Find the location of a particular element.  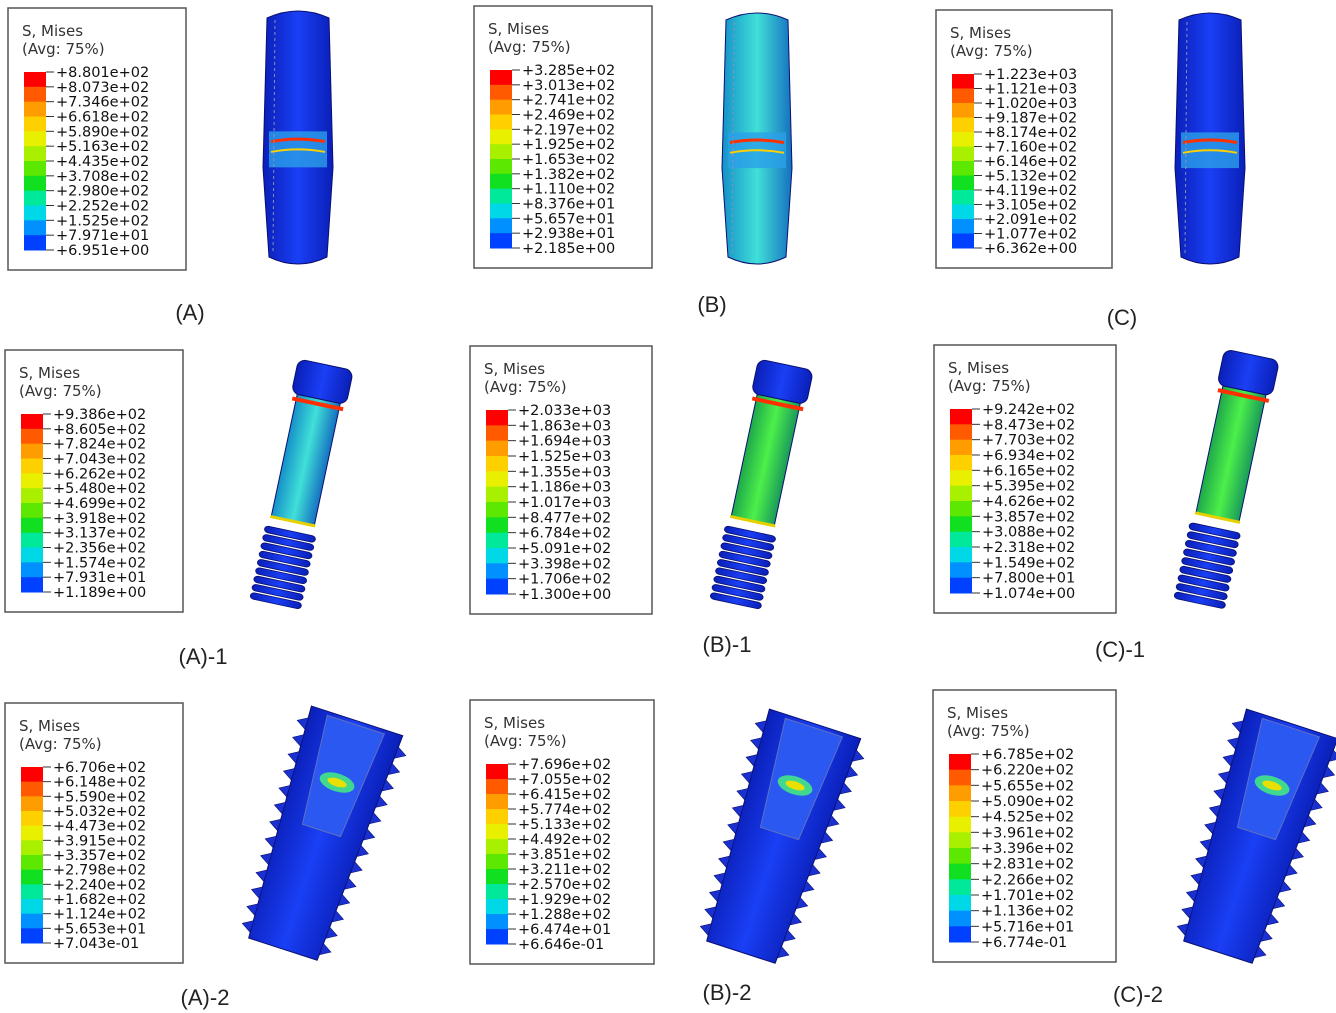

legend-value: +1.706e+02 is located at coordinates (564, 580).